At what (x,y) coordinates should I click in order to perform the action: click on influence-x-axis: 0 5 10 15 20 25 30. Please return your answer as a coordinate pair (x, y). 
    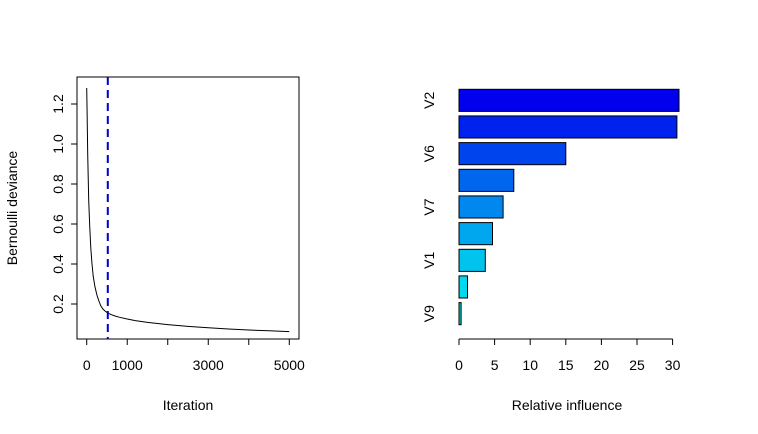
    Looking at the image, I should click on (568, 355).